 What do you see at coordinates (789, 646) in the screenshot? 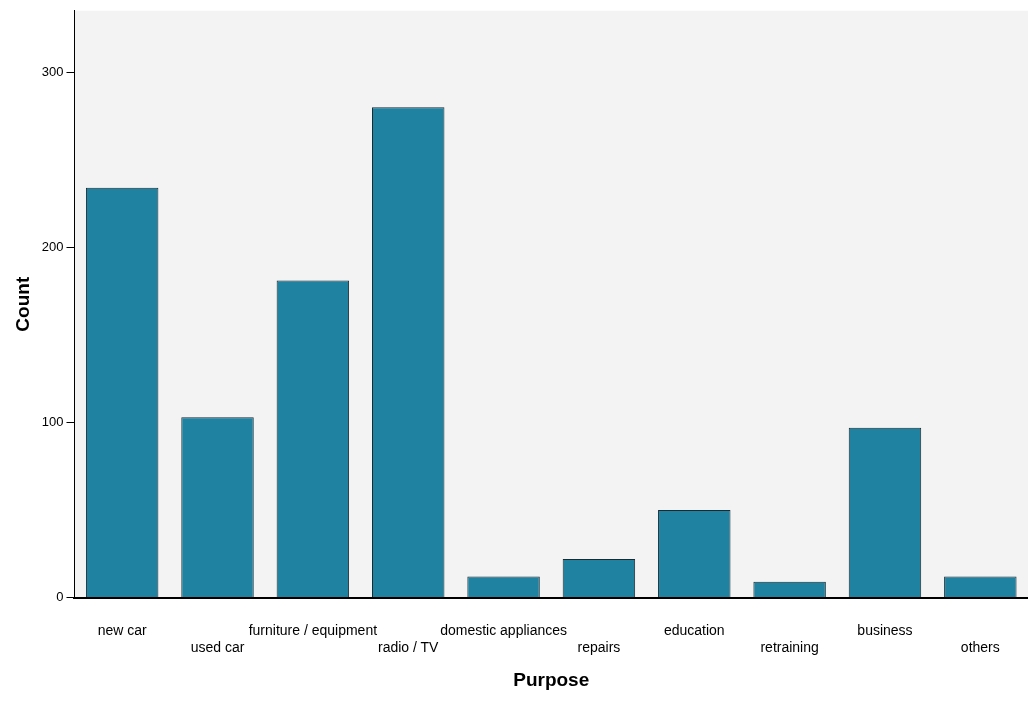
I see `x-tick-label: retraining` at bounding box center [789, 646].